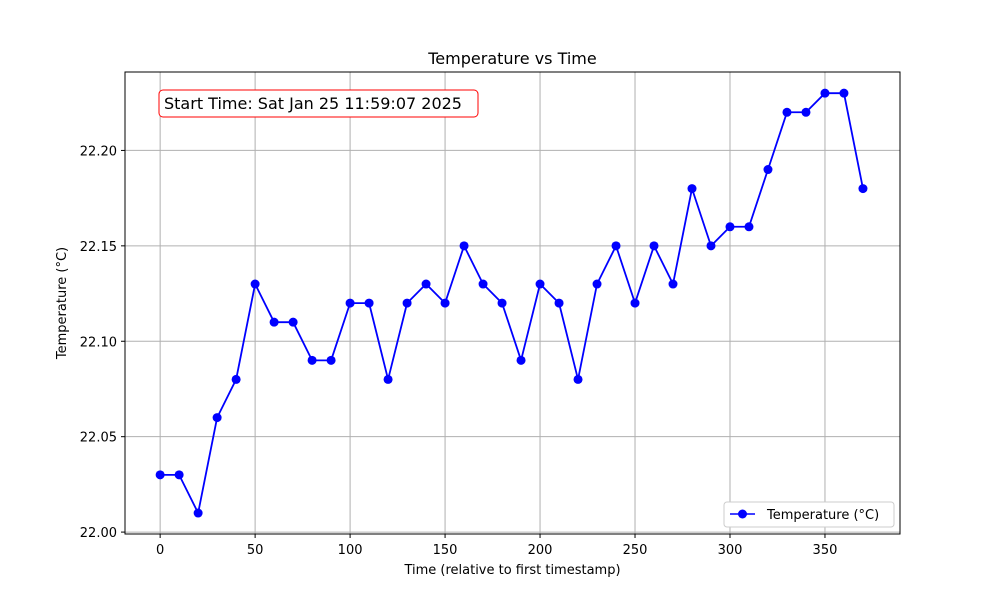  I want to click on y-tick-label: 22.15, so click(98, 247).